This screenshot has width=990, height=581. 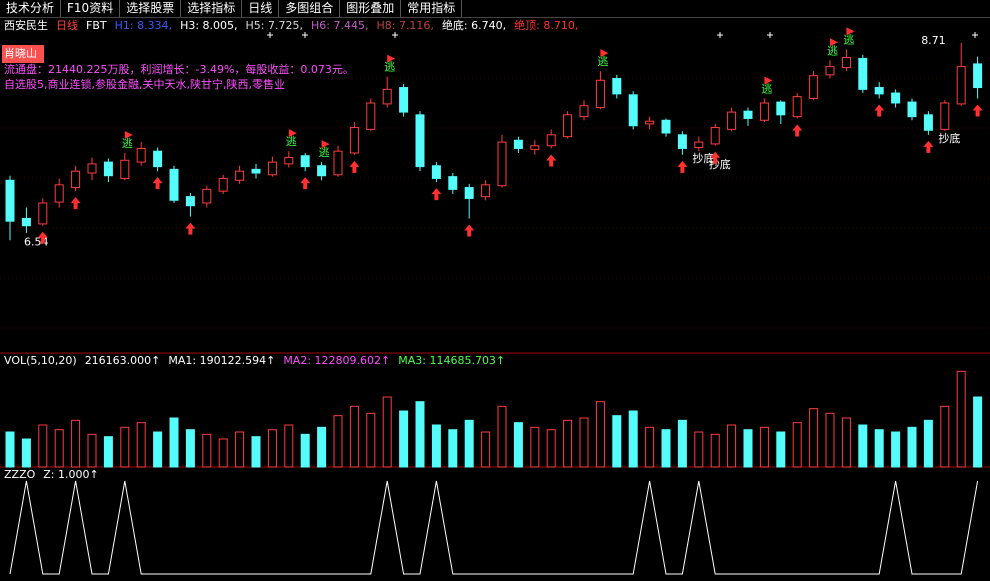 I want to click on toolbar-button: 选择指标, so click(x=212, y=8).